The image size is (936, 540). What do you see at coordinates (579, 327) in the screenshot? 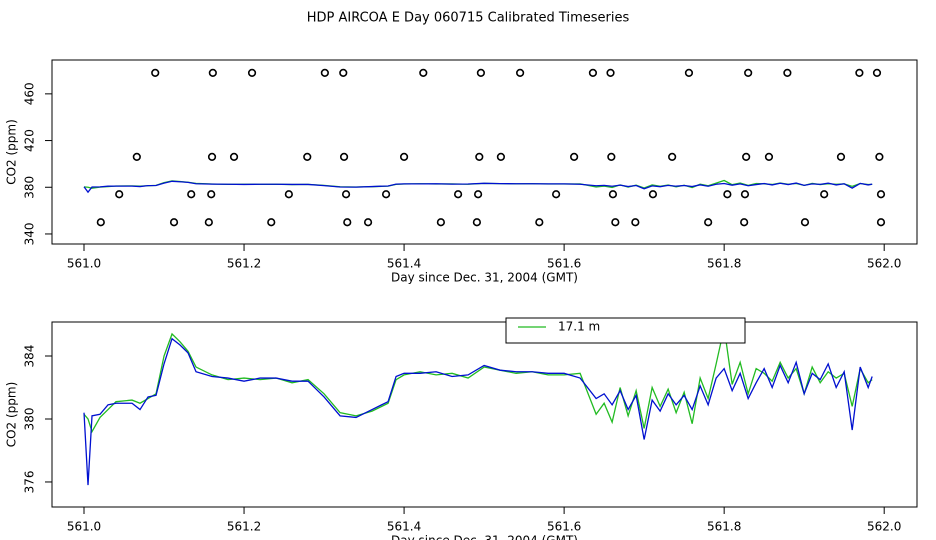
I see `legend-label: 17.1 m` at bounding box center [579, 327].